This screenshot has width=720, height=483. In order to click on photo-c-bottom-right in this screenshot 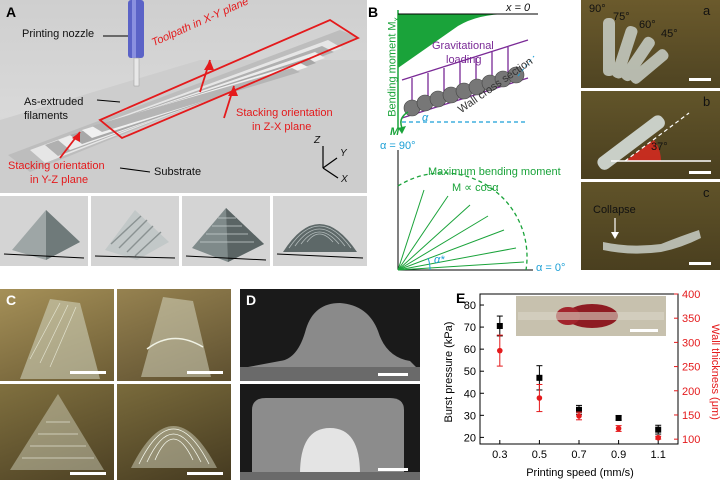, I will do `click(174, 432)`.